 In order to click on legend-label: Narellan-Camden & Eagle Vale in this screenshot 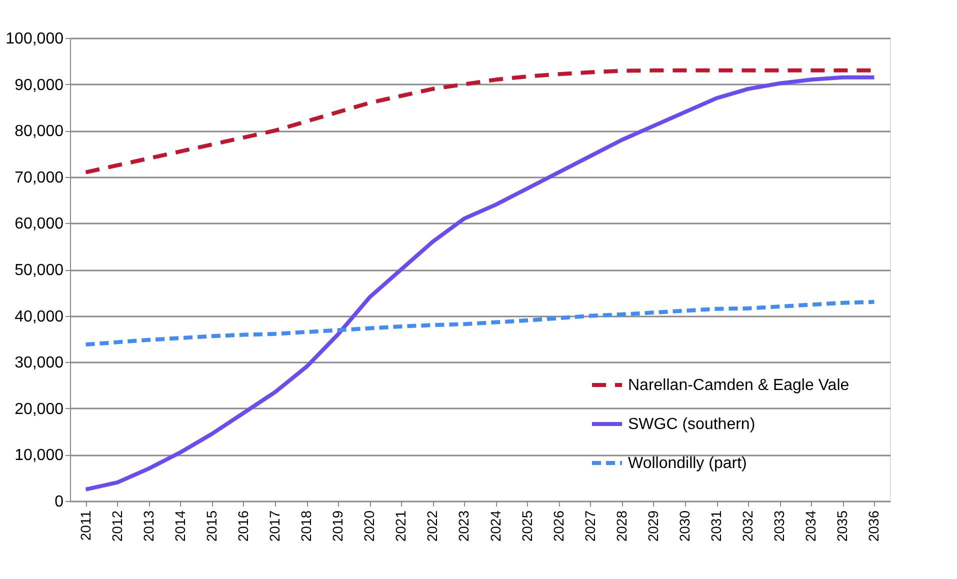, I will do `click(739, 385)`.